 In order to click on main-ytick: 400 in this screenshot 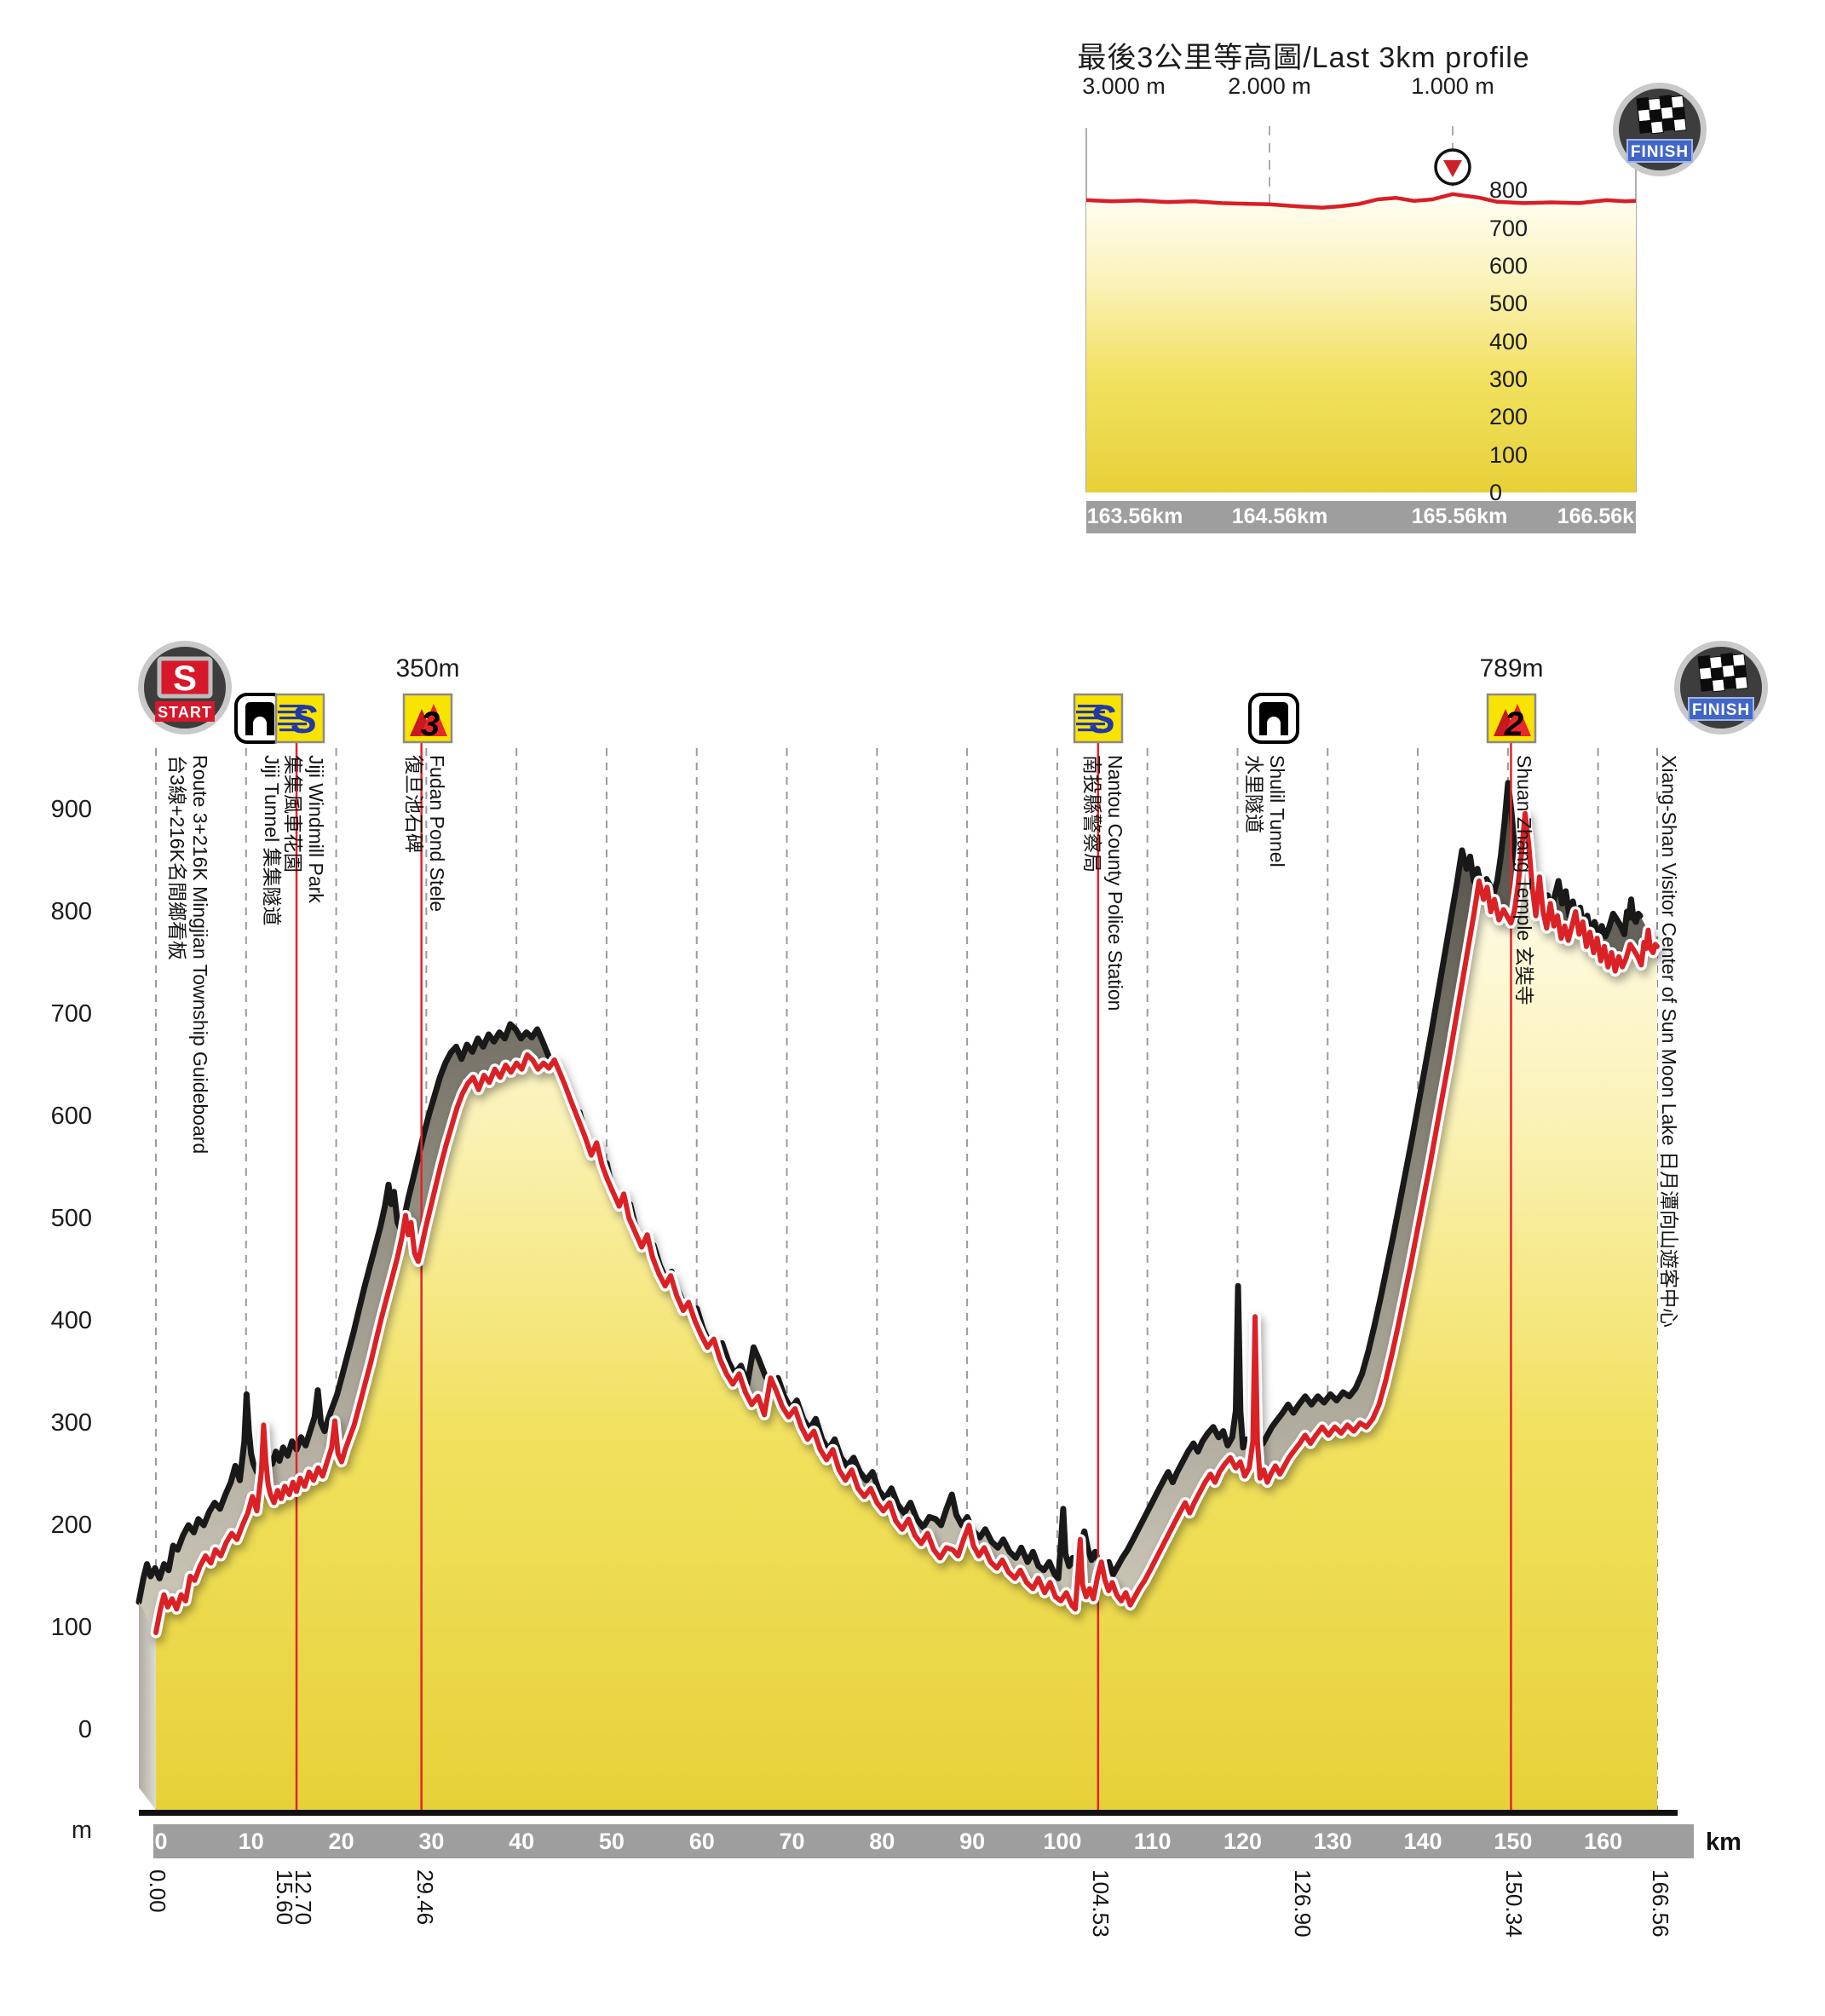, I will do `click(71, 1321)`.